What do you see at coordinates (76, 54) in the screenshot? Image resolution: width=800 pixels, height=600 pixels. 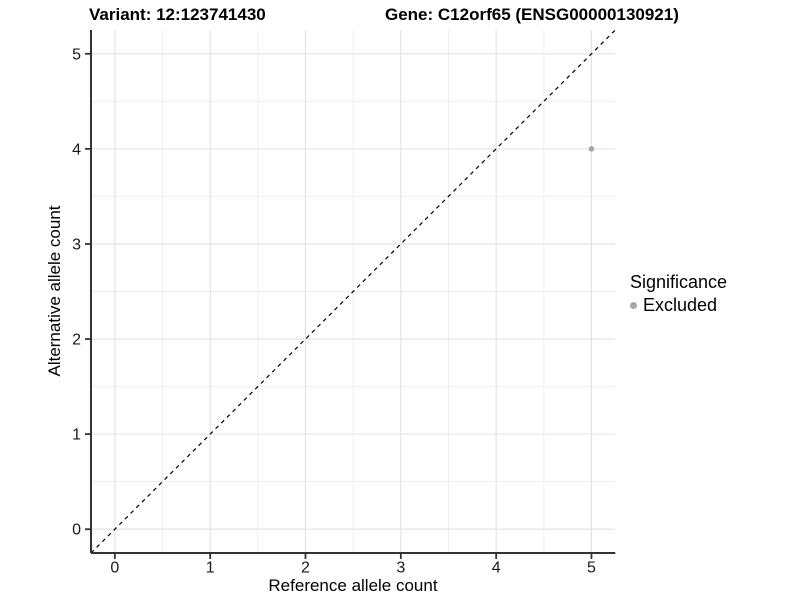 I see `y-tick-label: 5` at bounding box center [76, 54].